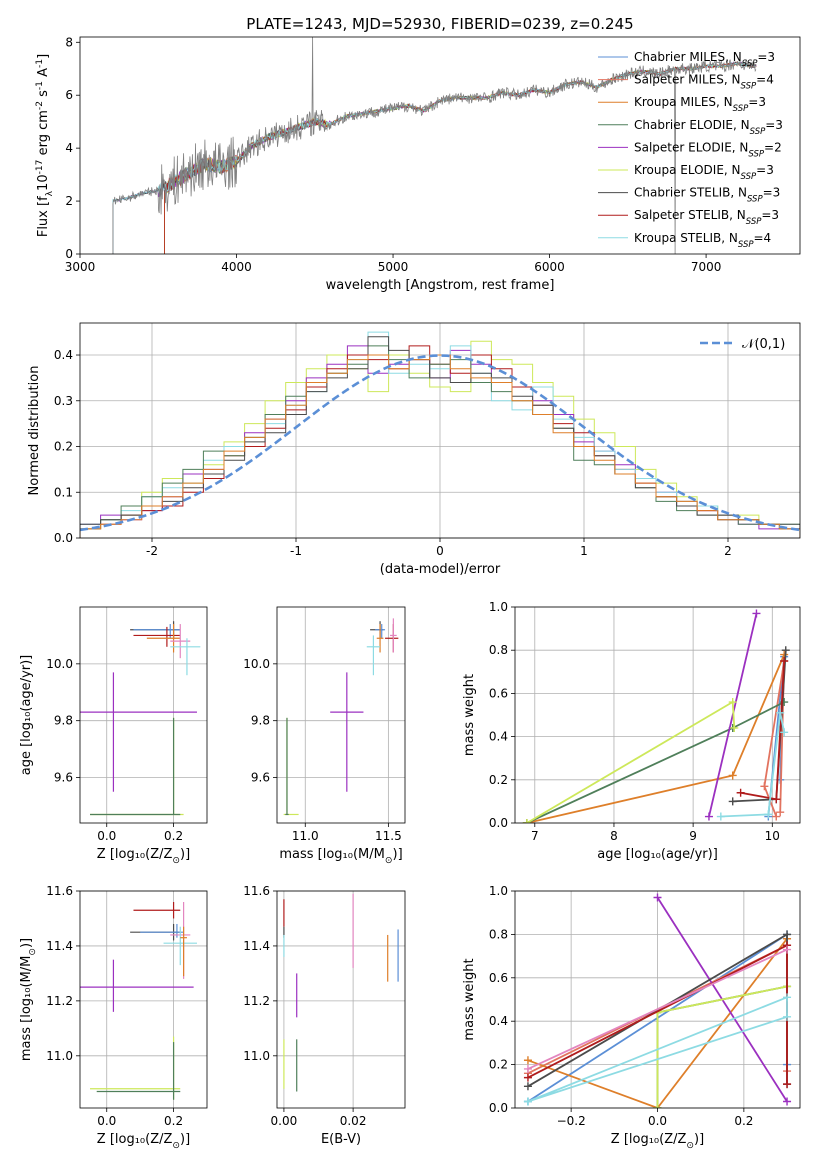 This screenshot has width=819, height=1170. What do you see at coordinates (763, 344) in the screenshot?
I see `legend-label: 𝒩(0,1)` at bounding box center [763, 344].